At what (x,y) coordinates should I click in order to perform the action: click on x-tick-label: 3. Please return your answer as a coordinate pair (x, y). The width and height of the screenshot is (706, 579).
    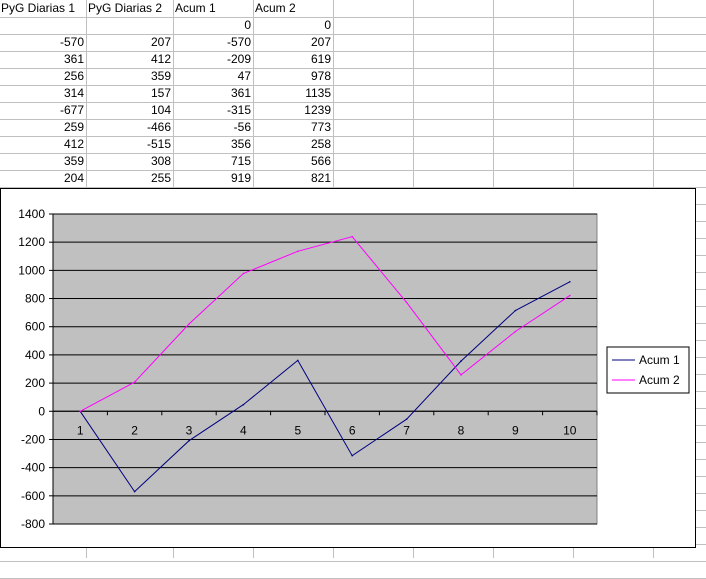
    Looking at the image, I should click on (189, 430).